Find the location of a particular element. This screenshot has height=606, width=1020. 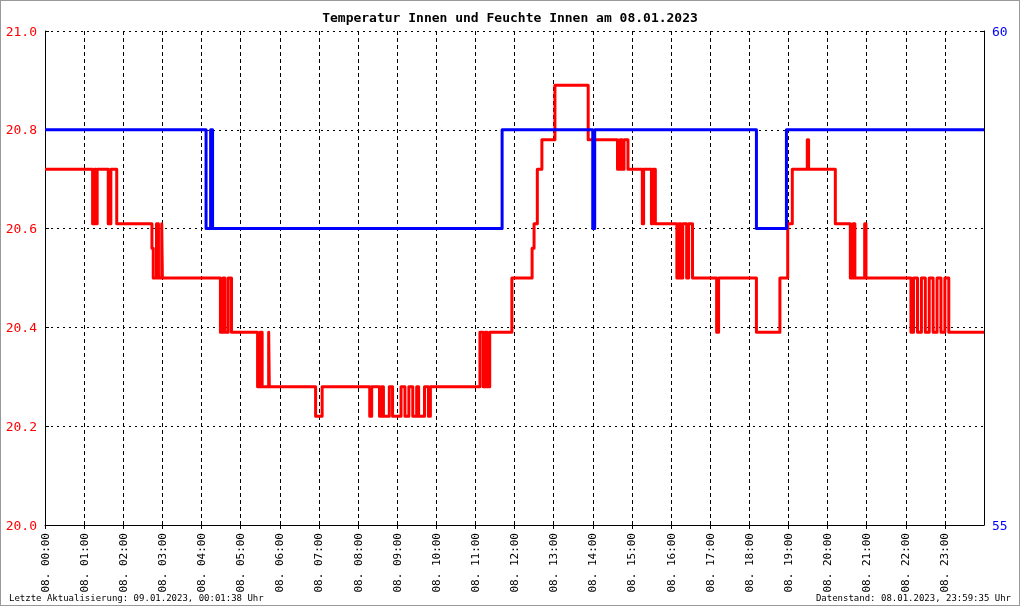

x-tick-label: 08. 15:00 is located at coordinates (632, 563).